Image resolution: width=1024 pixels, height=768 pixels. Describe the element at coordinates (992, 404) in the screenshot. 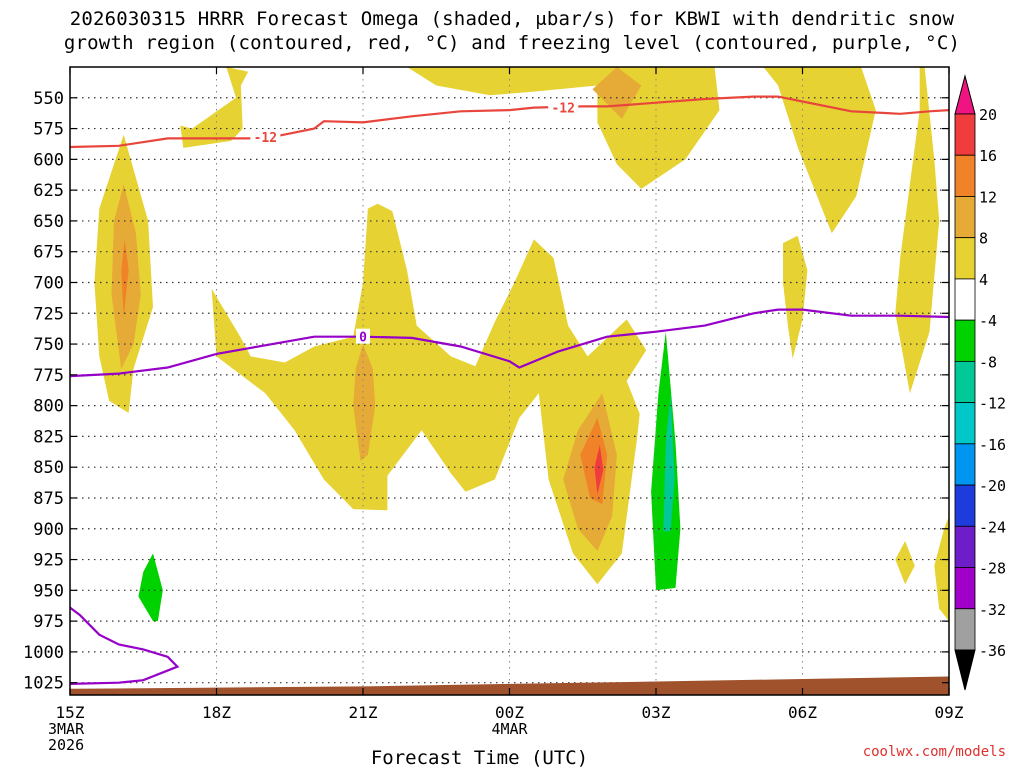

I see `colorbar-label--12: -12` at that location.